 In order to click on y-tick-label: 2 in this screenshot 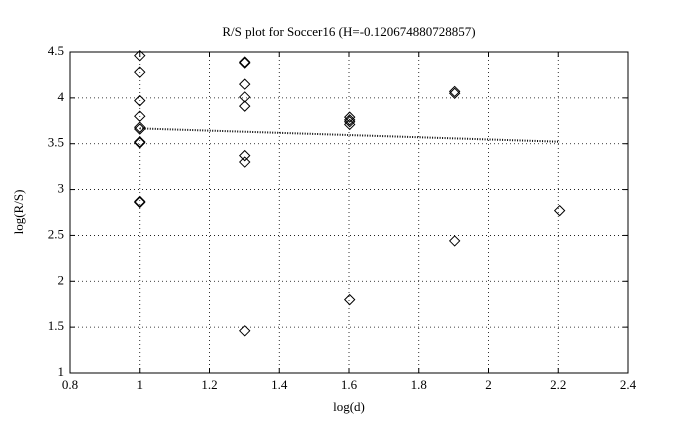, I will do `click(61, 279)`.